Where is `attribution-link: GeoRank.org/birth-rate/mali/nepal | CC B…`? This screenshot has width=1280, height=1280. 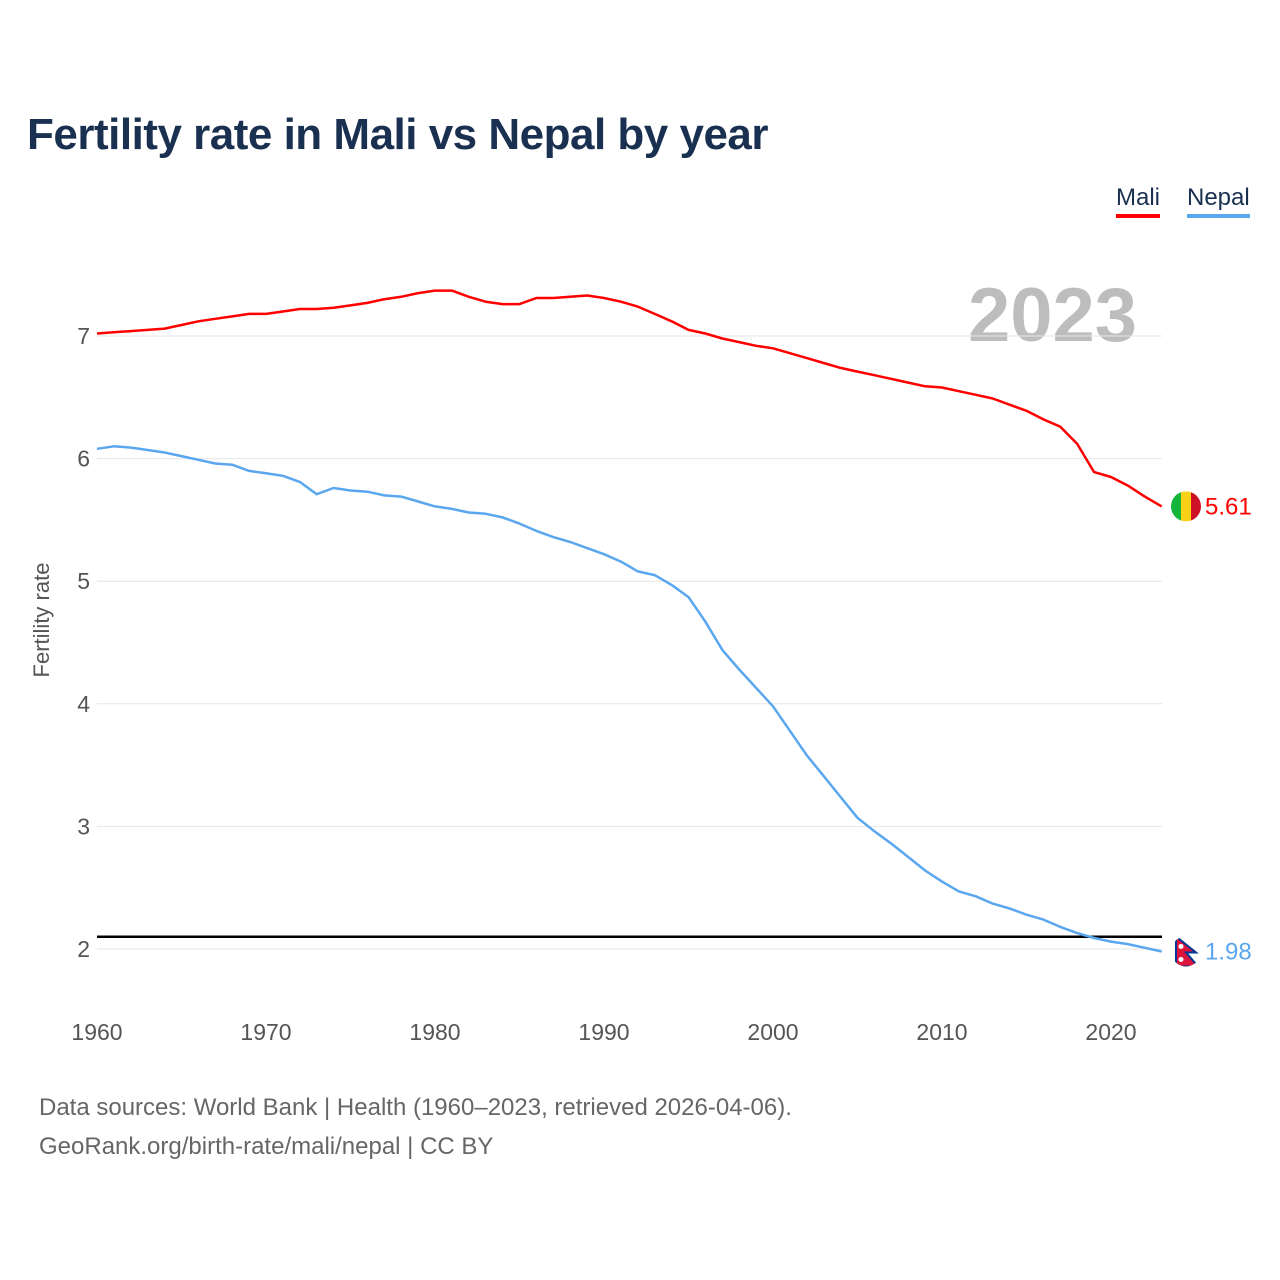 attribution-link: GeoRank.org/birth-rate/mali/nepal | CC B… is located at coordinates (266, 1146).